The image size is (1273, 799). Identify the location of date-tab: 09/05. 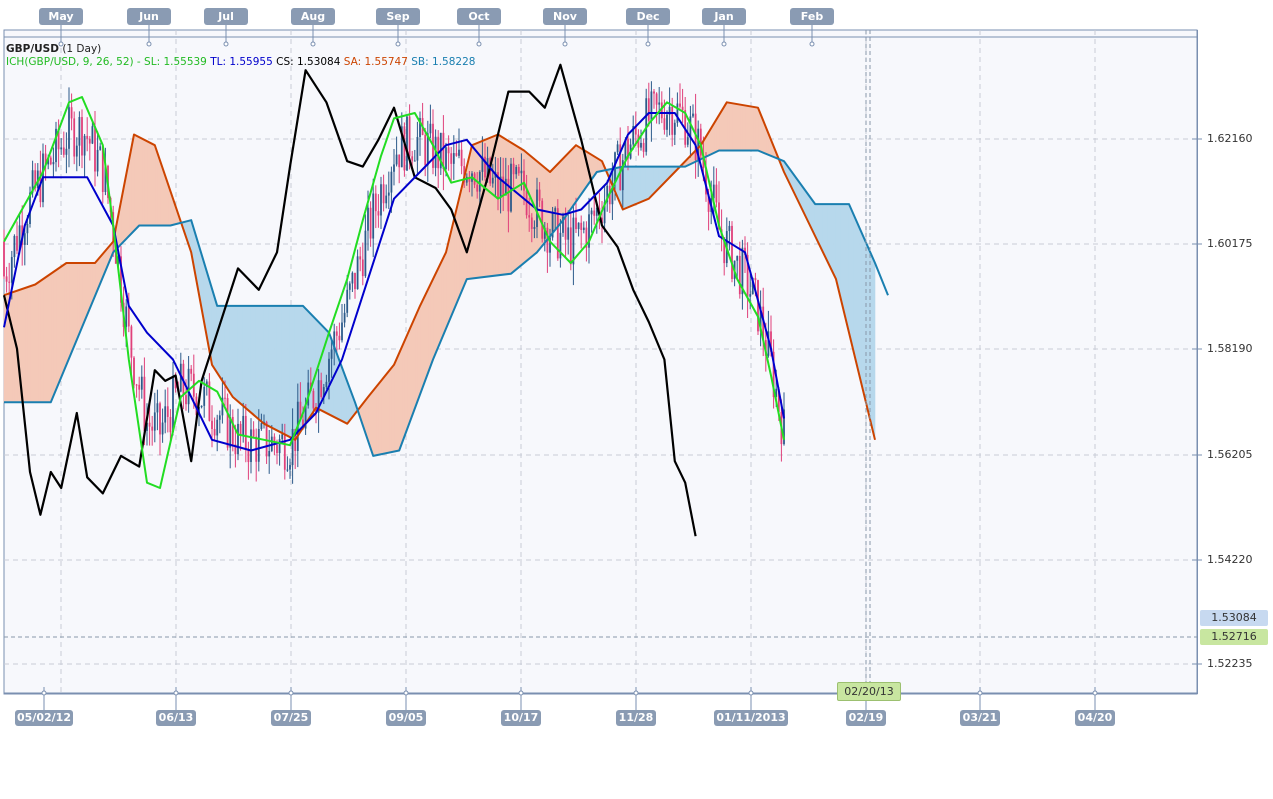
(406, 718).